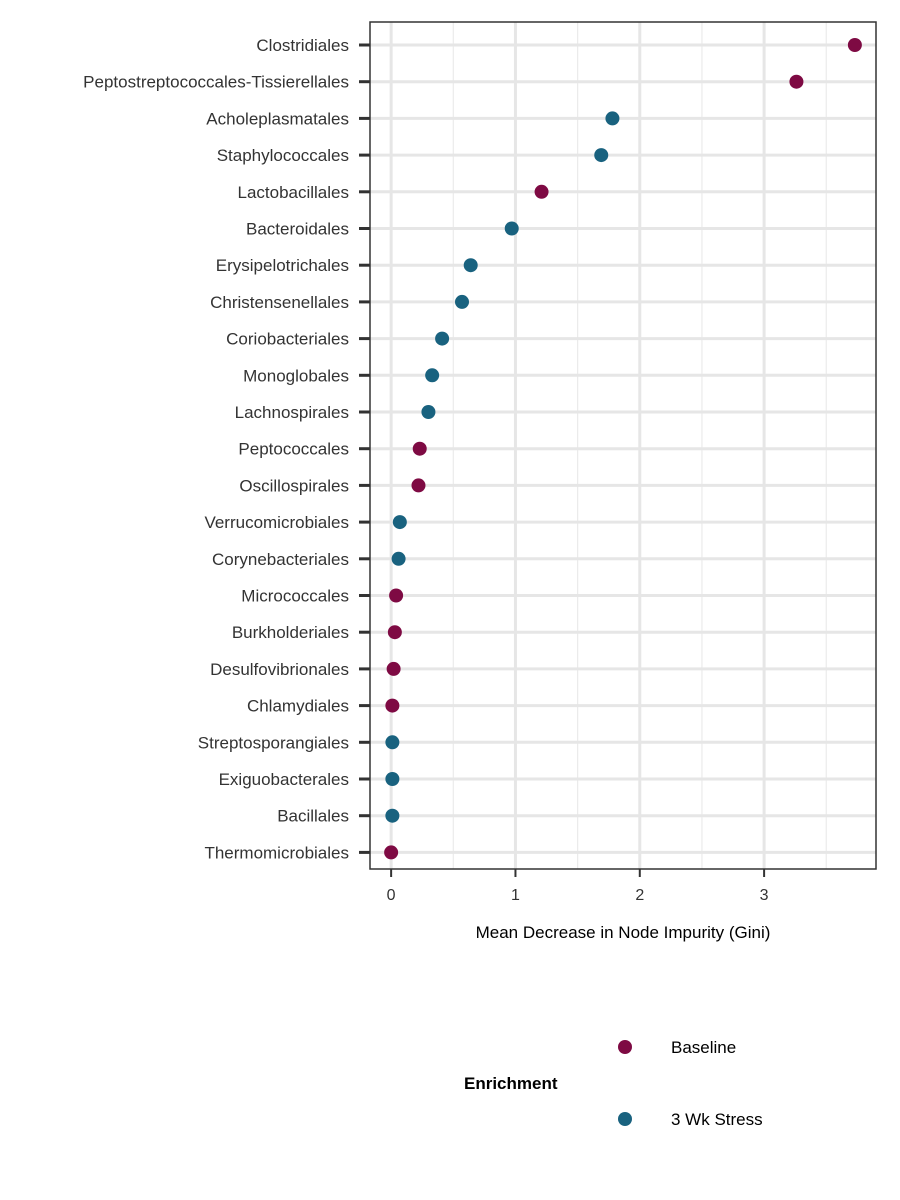  I want to click on category-label: Lactobacillales, so click(293, 192).